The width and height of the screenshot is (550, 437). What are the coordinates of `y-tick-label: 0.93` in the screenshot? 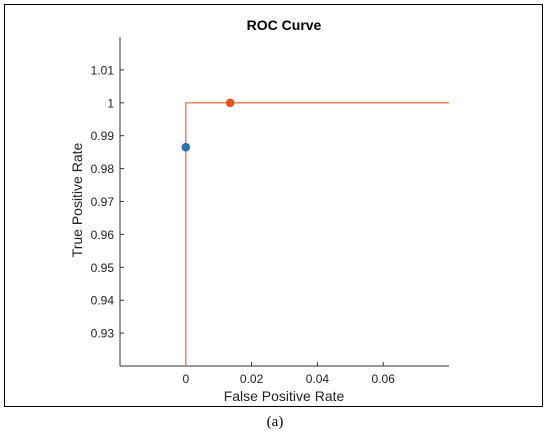 It's located at (103, 334).